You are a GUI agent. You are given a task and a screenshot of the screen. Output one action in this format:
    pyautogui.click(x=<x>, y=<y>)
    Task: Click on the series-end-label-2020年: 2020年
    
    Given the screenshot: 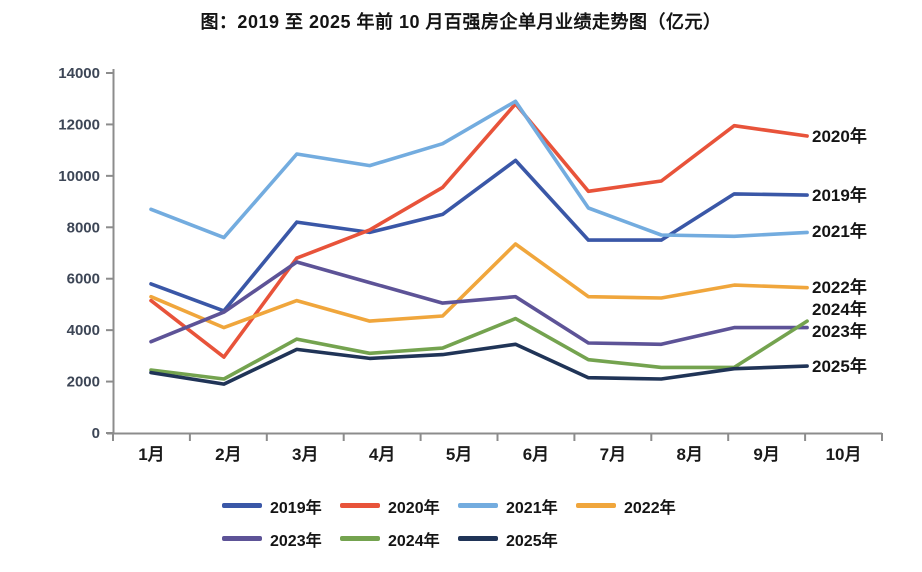 What is the action you would take?
    pyautogui.click(x=839, y=136)
    